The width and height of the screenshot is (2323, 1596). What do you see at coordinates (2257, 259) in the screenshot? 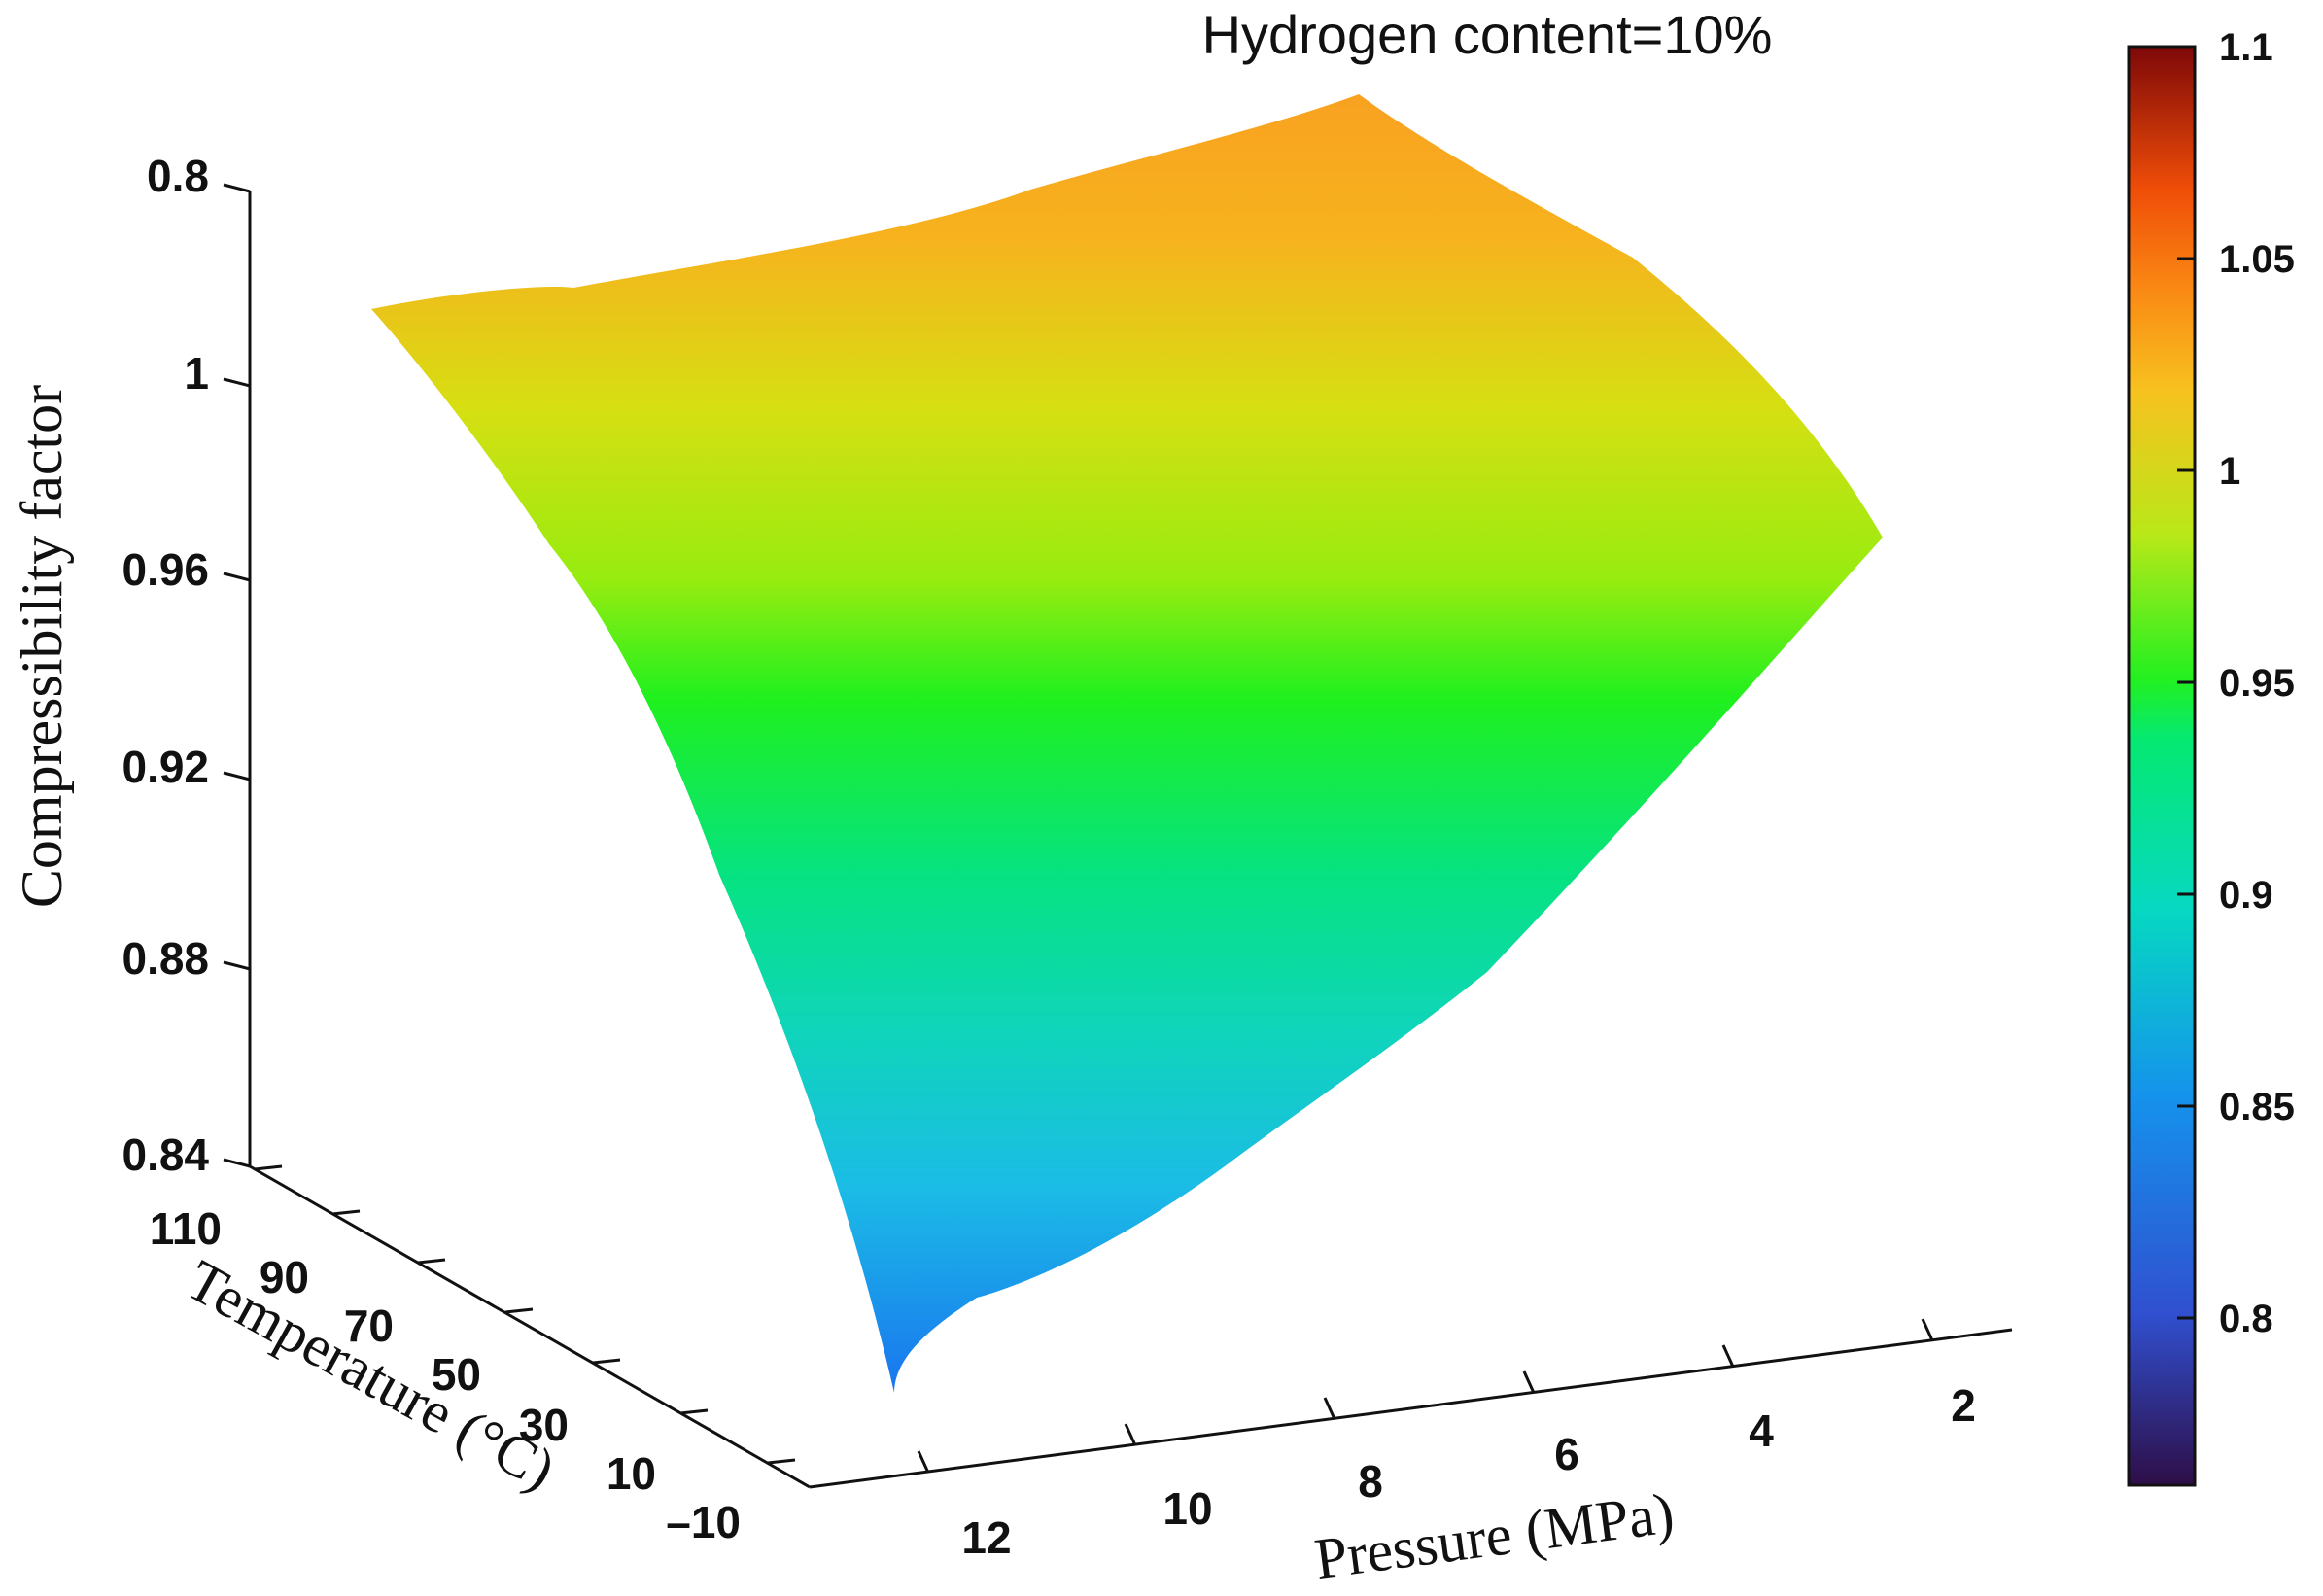
I see `colorbar-tick-label: 1.05` at bounding box center [2257, 259].